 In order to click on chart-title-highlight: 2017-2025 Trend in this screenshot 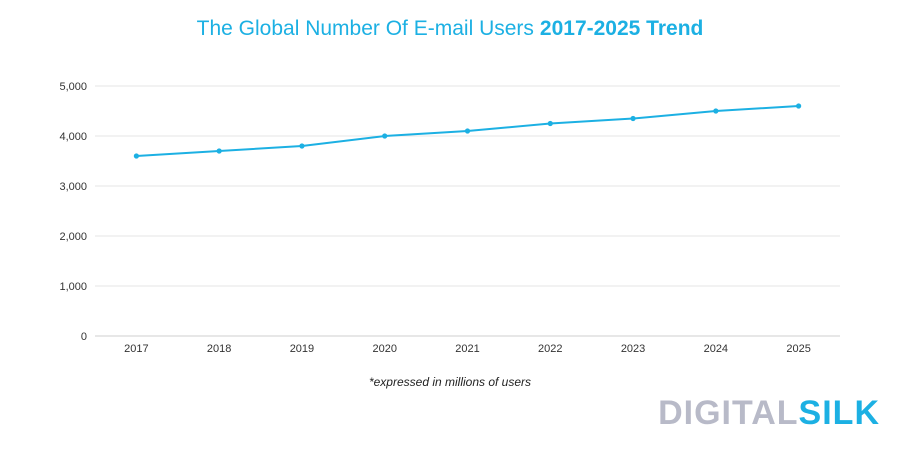, I will do `click(621, 28)`.